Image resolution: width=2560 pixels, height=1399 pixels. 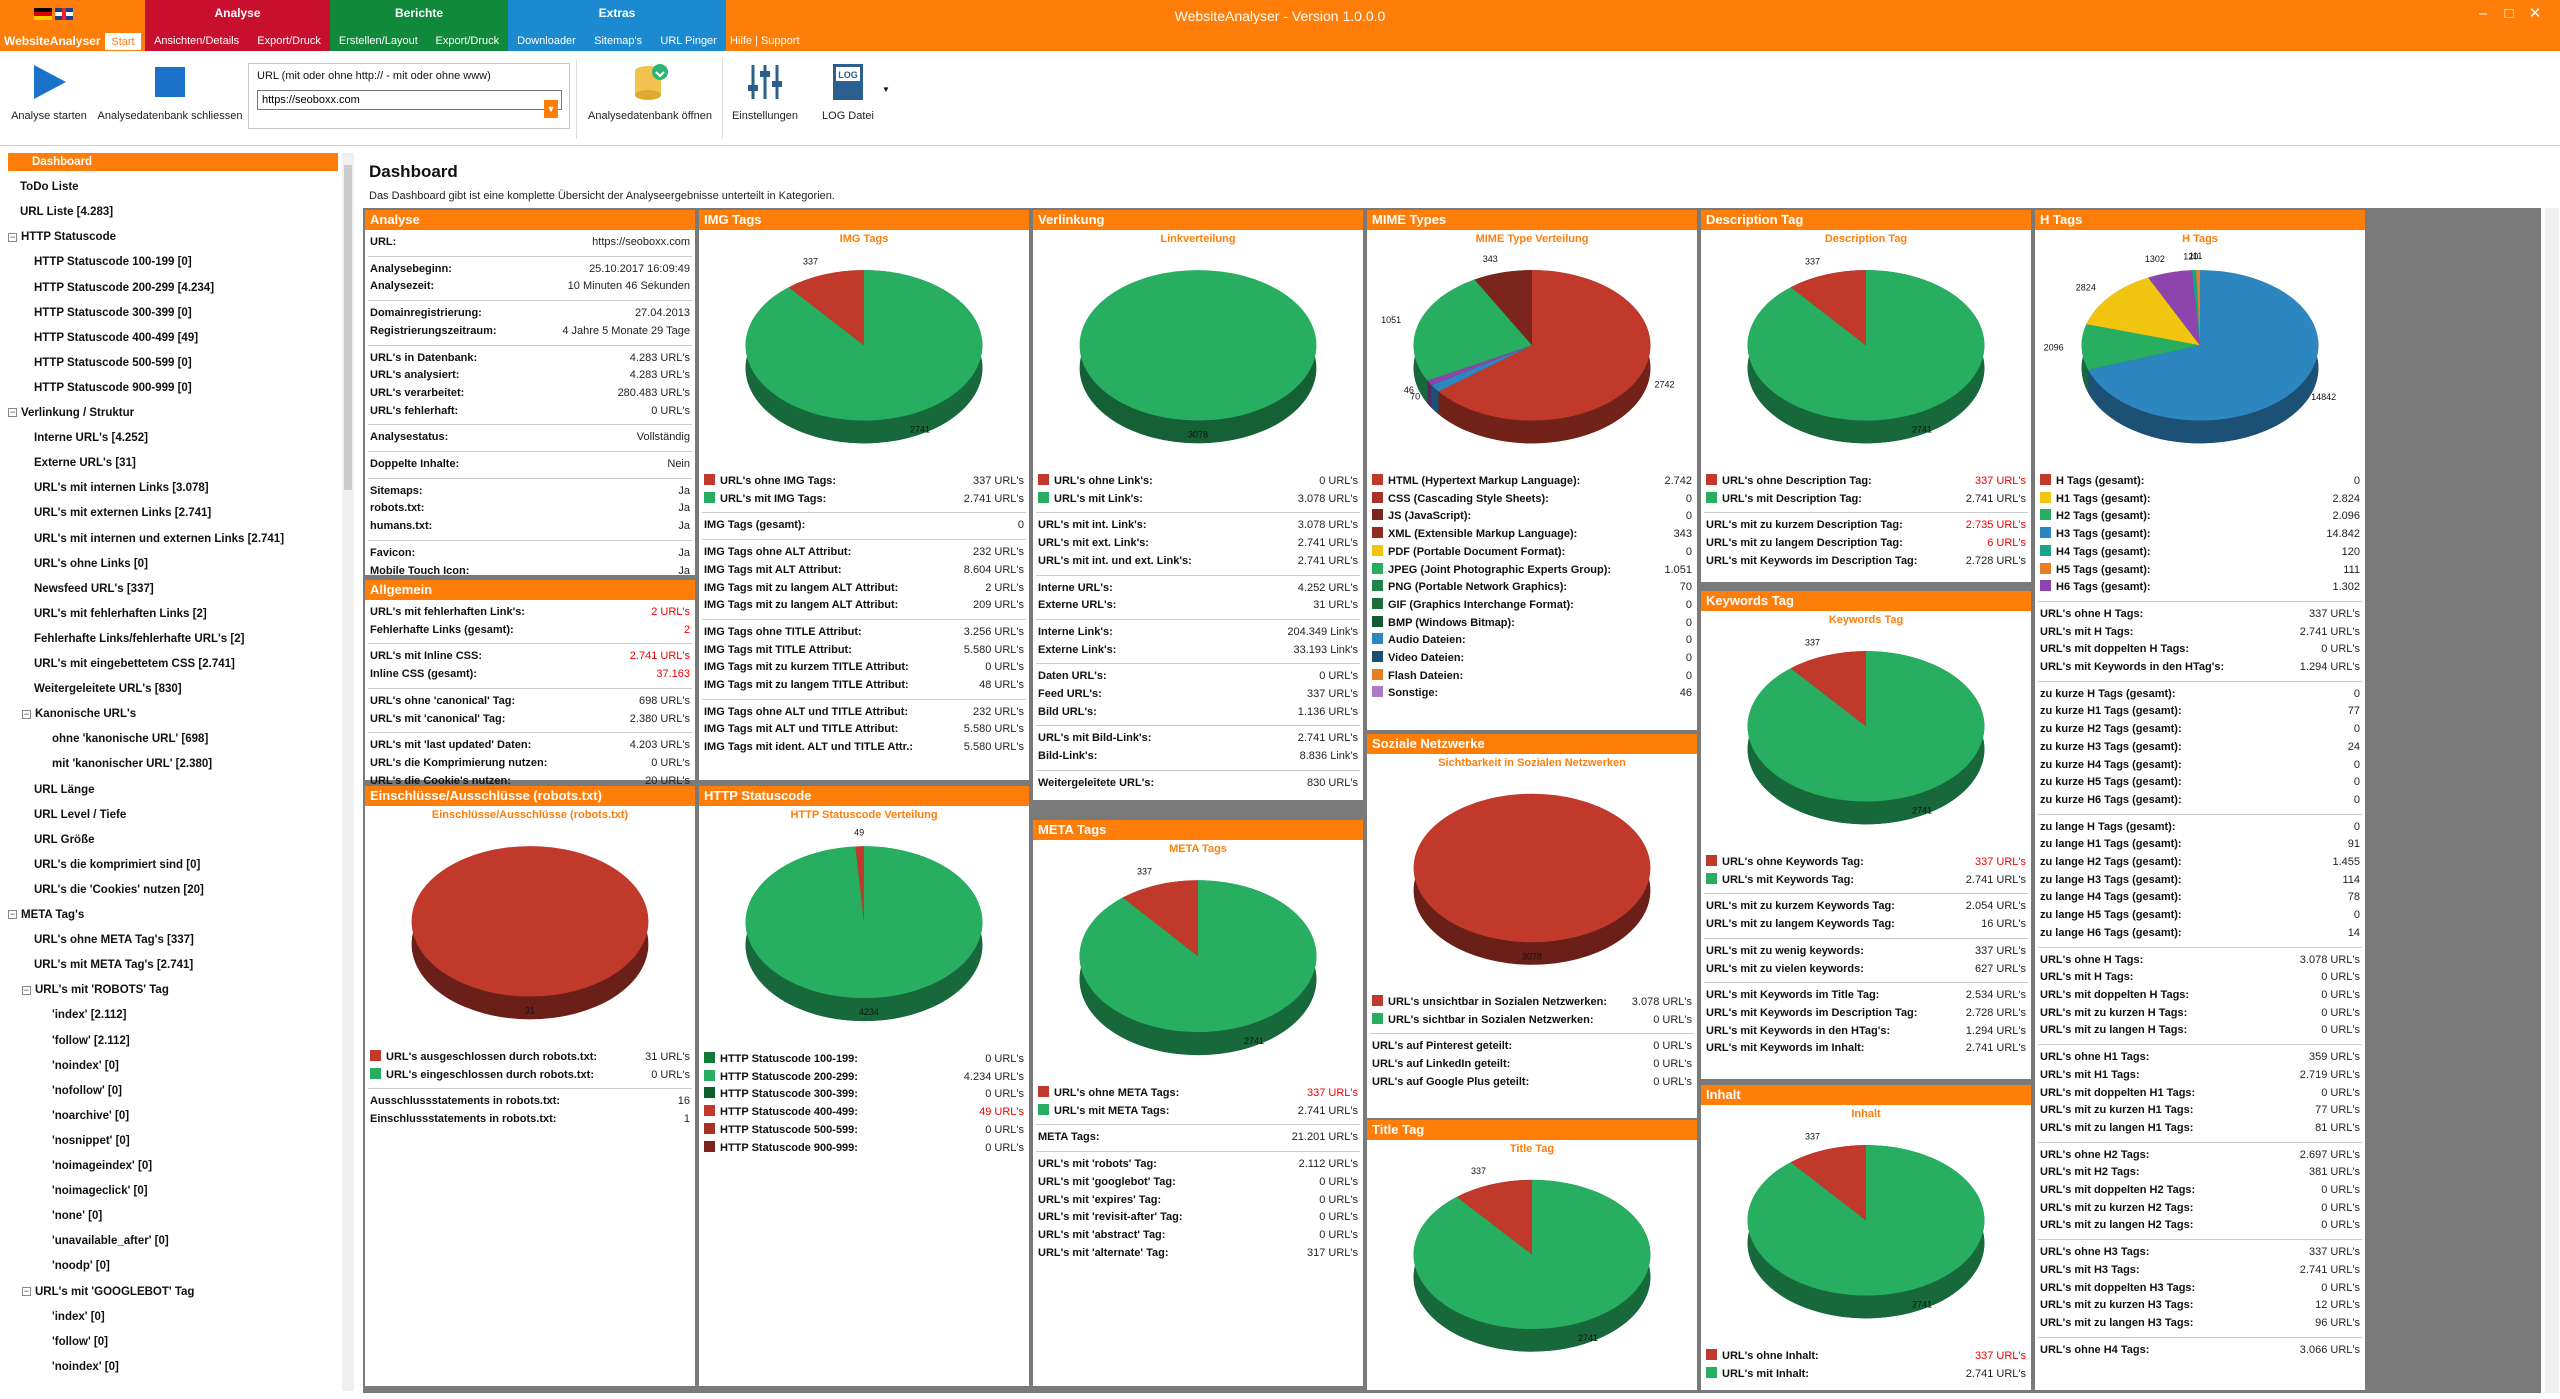 What do you see at coordinates (91, 564) in the screenshot?
I see `tree-item: URL's ohne Links [0]` at bounding box center [91, 564].